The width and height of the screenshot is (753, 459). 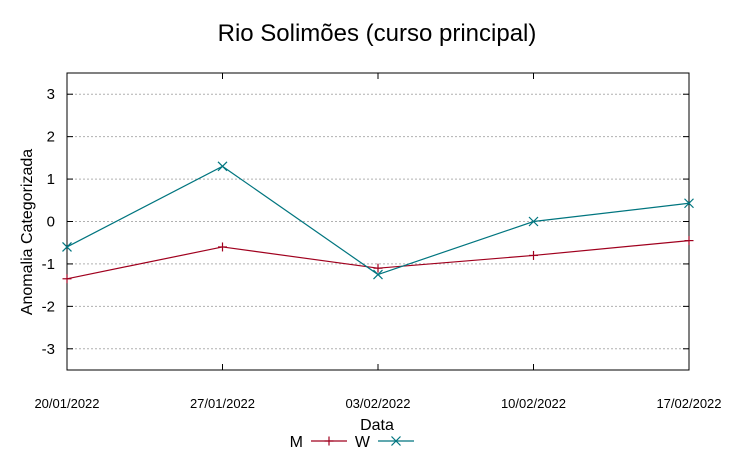 What do you see at coordinates (533, 403) in the screenshot?
I see `x-tick-label: 10/02/2022` at bounding box center [533, 403].